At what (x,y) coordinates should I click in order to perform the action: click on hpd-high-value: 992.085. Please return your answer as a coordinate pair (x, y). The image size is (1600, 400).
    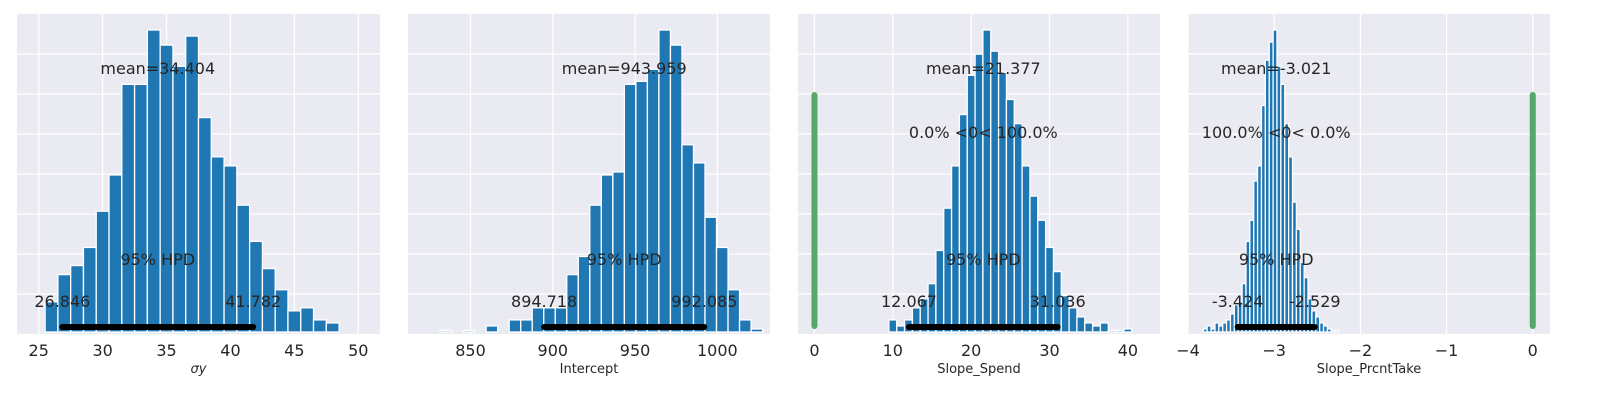
    Looking at the image, I should click on (704, 301).